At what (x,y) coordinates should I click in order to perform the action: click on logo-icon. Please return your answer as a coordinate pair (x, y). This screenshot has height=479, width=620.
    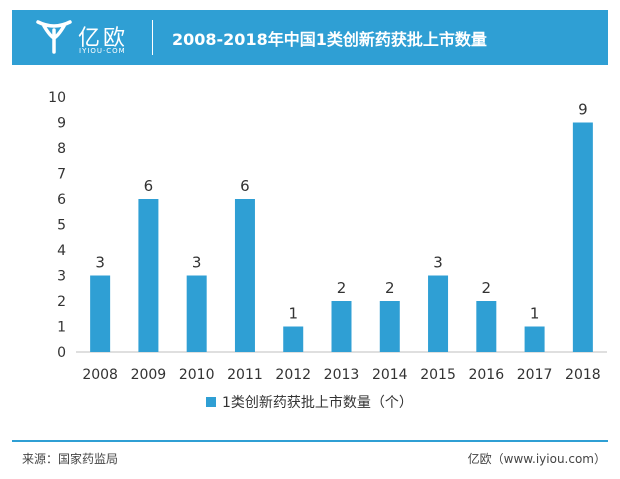
    Looking at the image, I should click on (54, 37).